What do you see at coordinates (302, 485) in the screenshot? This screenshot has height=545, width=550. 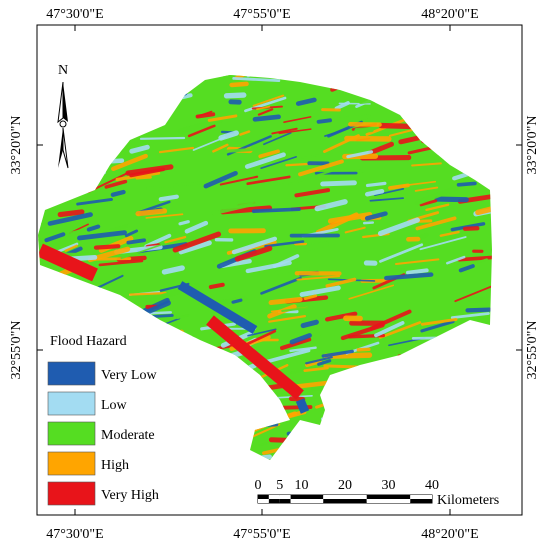 I see `scale-label: 10` at bounding box center [302, 485].